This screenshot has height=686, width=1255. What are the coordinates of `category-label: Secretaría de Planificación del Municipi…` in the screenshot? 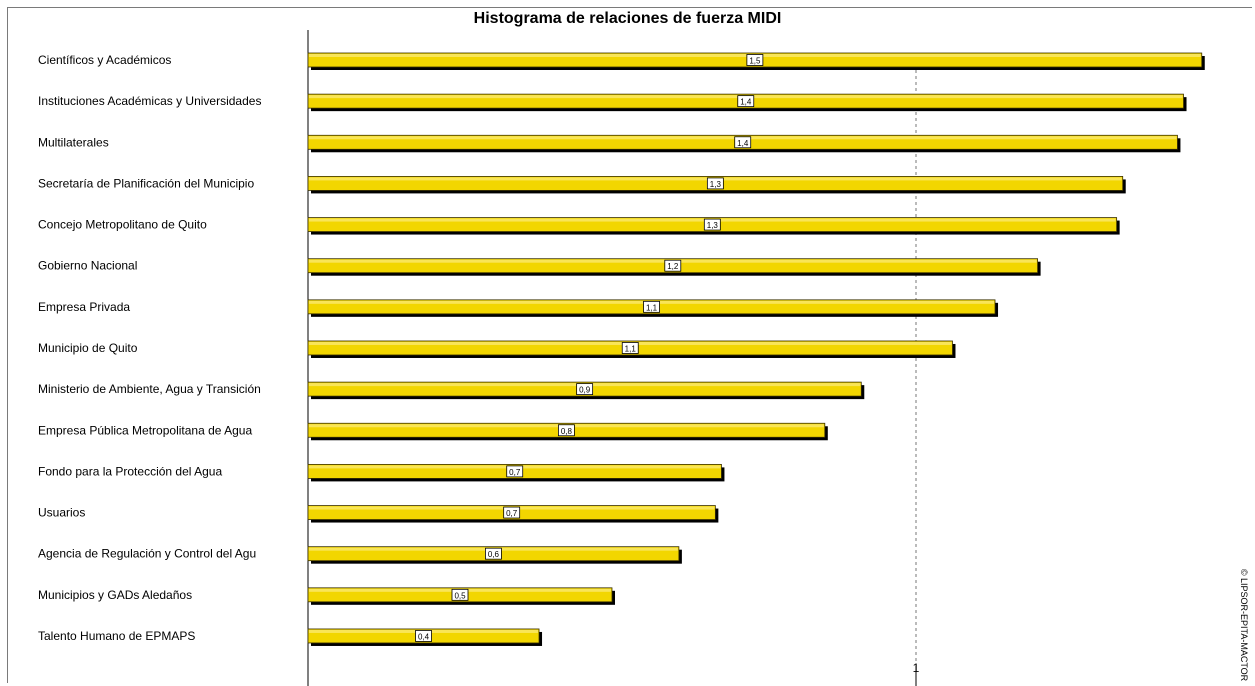 It's located at (146, 183).